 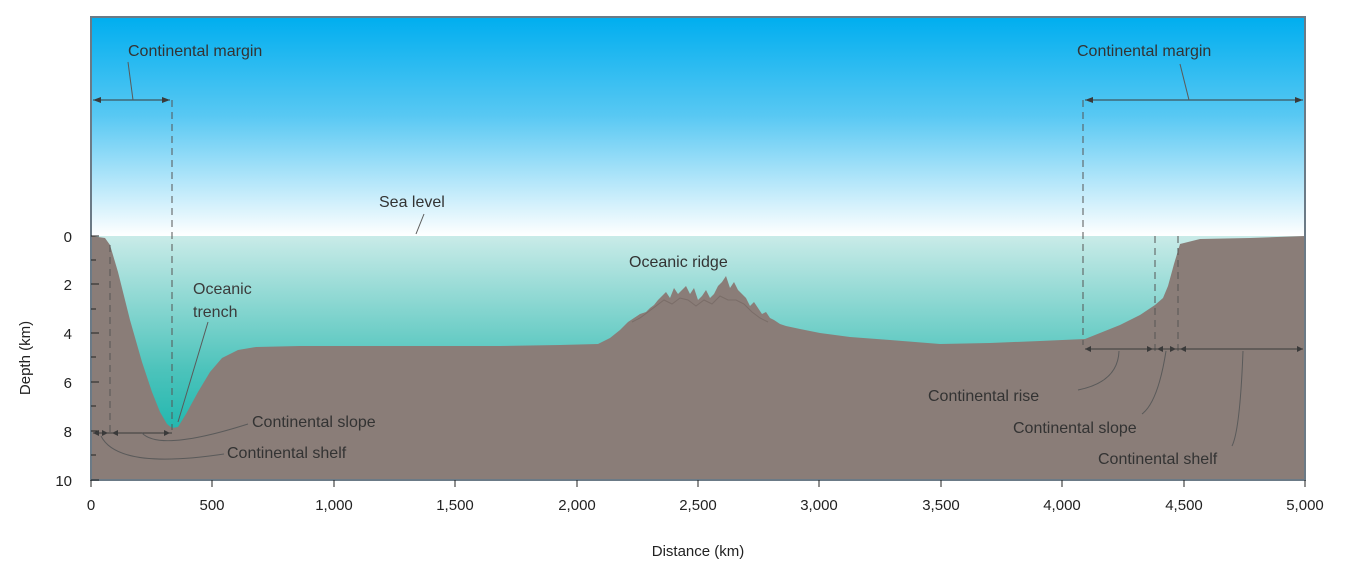 What do you see at coordinates (819, 505) in the screenshot?
I see `x-tick-label: 3,000` at bounding box center [819, 505].